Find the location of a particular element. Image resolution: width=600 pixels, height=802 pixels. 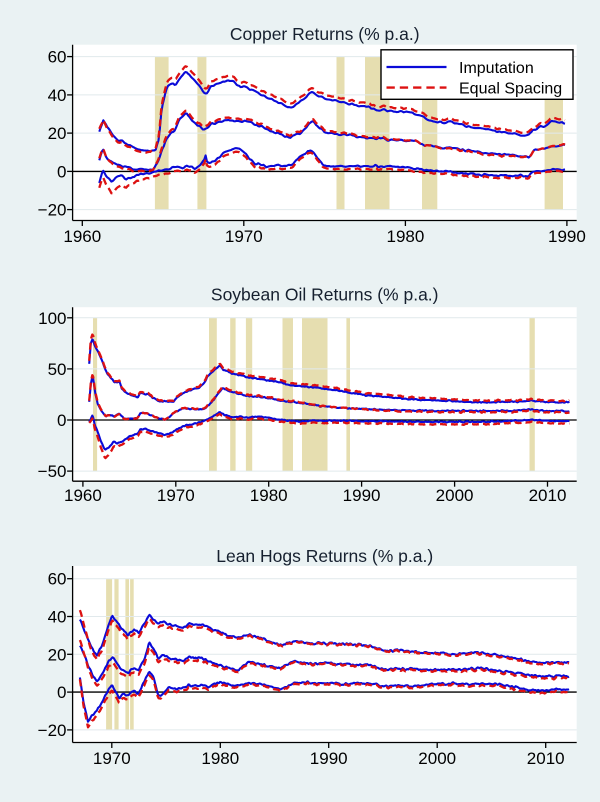

svg-text: Imputation is located at coordinates (496, 68).